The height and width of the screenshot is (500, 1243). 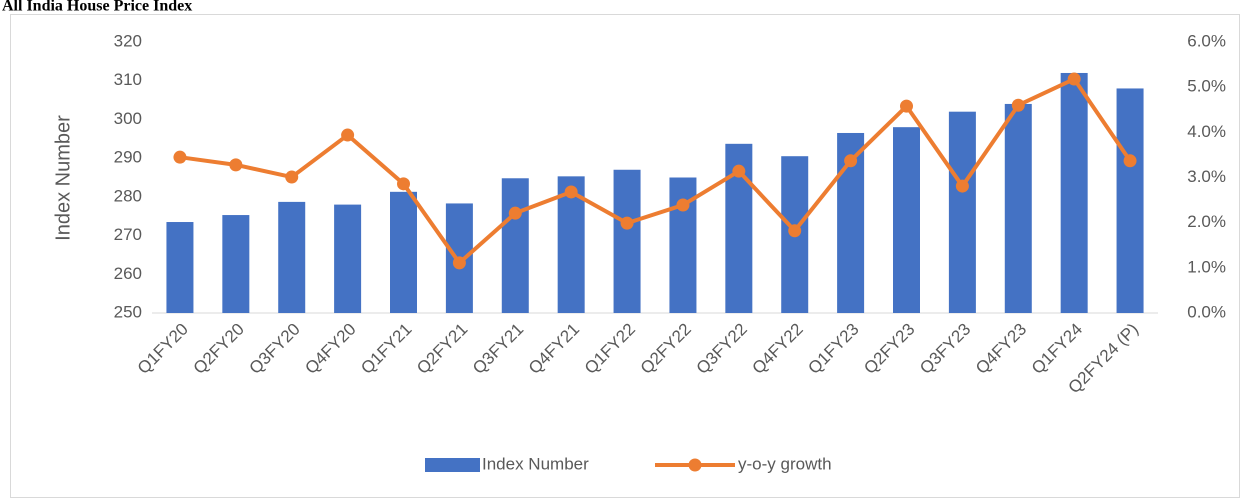 I want to click on y-axis-label: Index Number, so click(x=63, y=178).